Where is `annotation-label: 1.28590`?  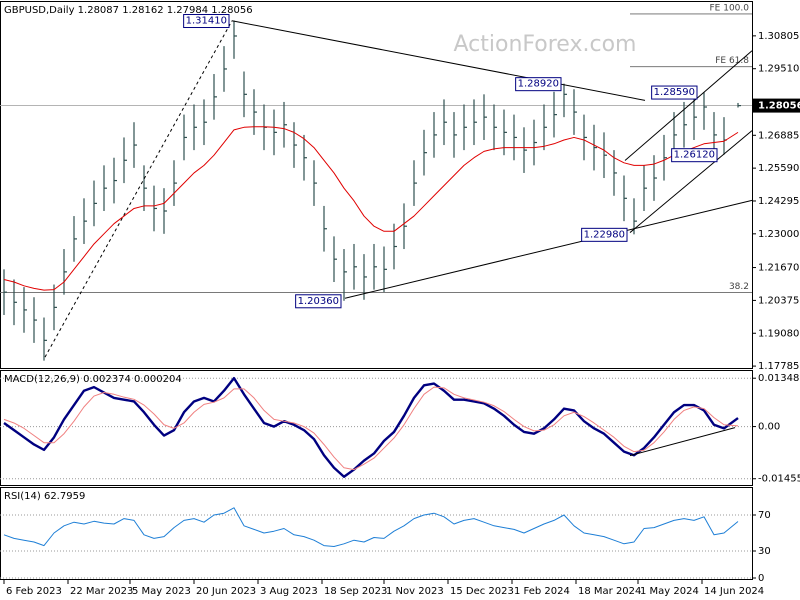
annotation-label: 1.28590 is located at coordinates (674, 92).